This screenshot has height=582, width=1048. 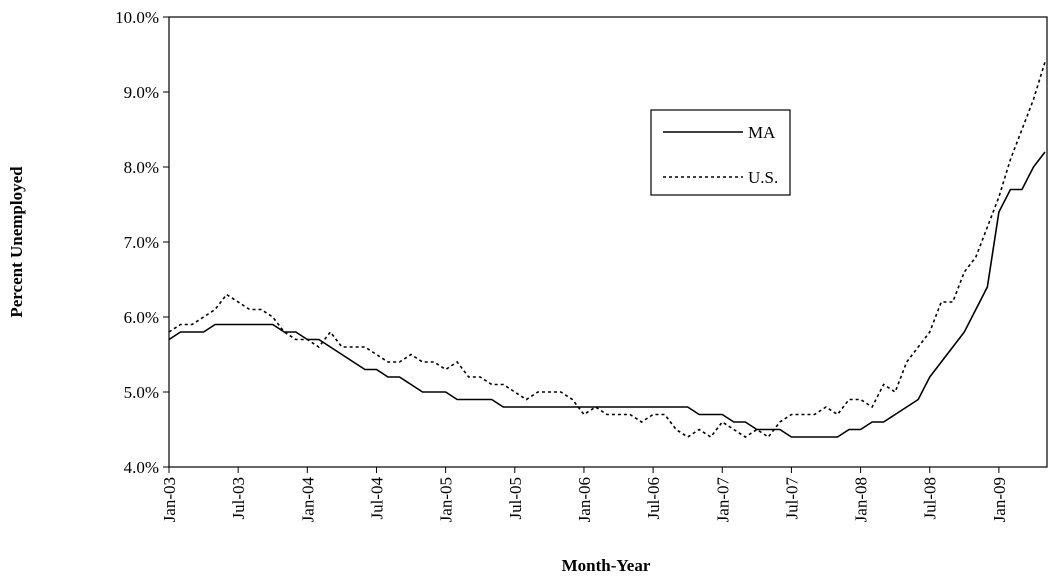 What do you see at coordinates (763, 177) in the screenshot?
I see `legend-label: U.S.` at bounding box center [763, 177].